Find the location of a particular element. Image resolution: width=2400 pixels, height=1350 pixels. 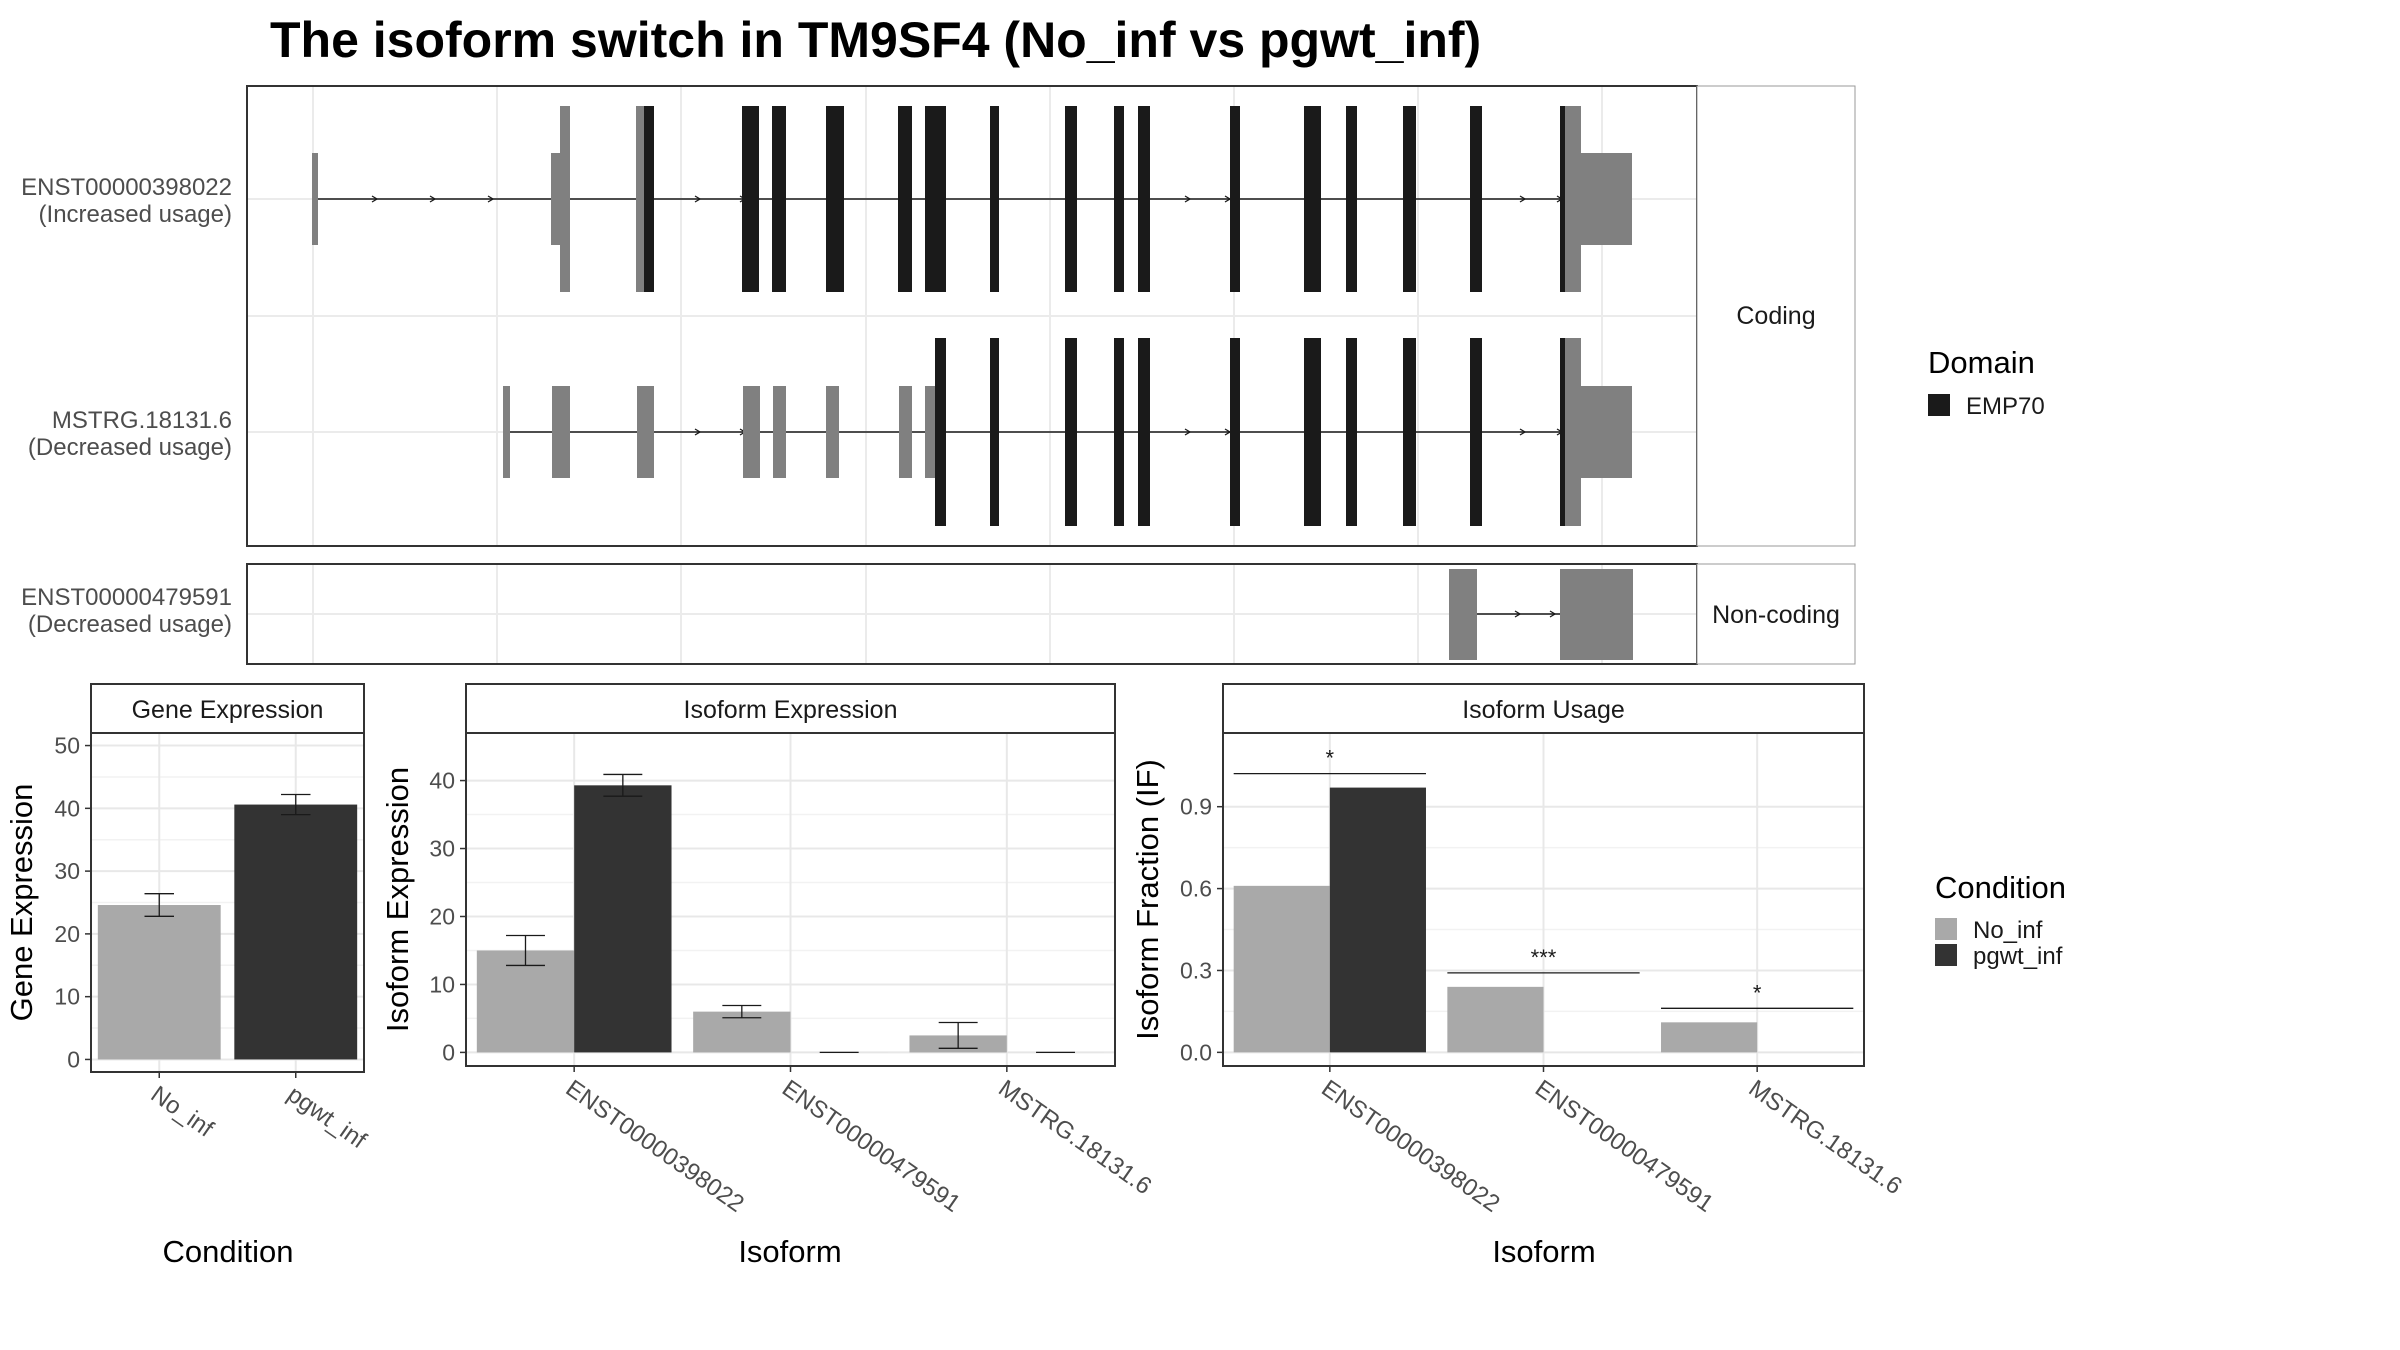

y-axis-title: Isoform Fraction (IF) is located at coordinates (1147, 899).